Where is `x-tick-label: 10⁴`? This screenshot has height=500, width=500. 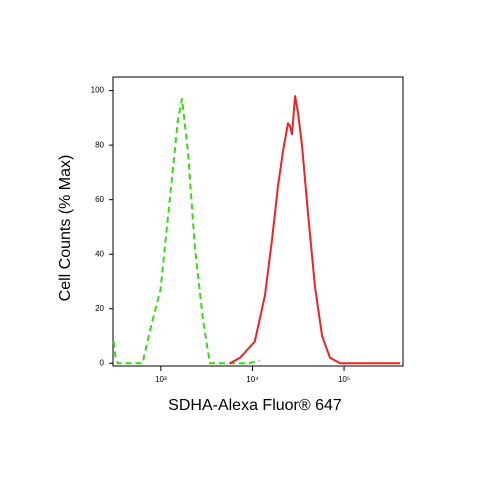 x-tick-label: 10⁴ is located at coordinates (252, 379).